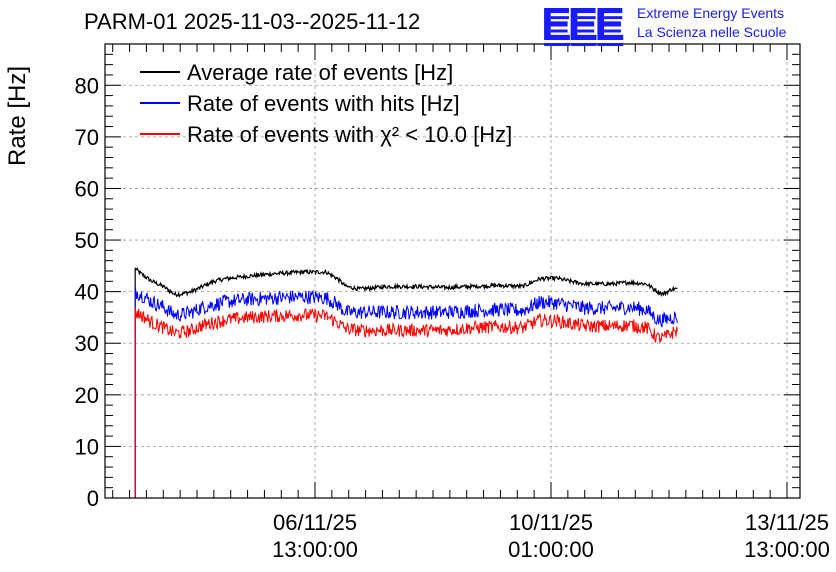 Image resolution: width=836 pixels, height=572 pixels. What do you see at coordinates (551, 522) in the screenshot?
I see `x-tick-label-date: 10/11/25` at bounding box center [551, 522].